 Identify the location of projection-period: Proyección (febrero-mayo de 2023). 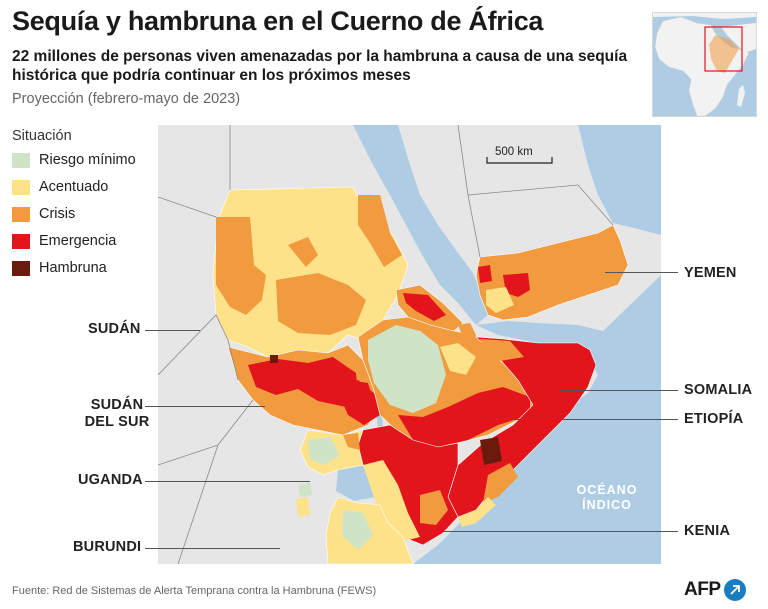
(126, 99).